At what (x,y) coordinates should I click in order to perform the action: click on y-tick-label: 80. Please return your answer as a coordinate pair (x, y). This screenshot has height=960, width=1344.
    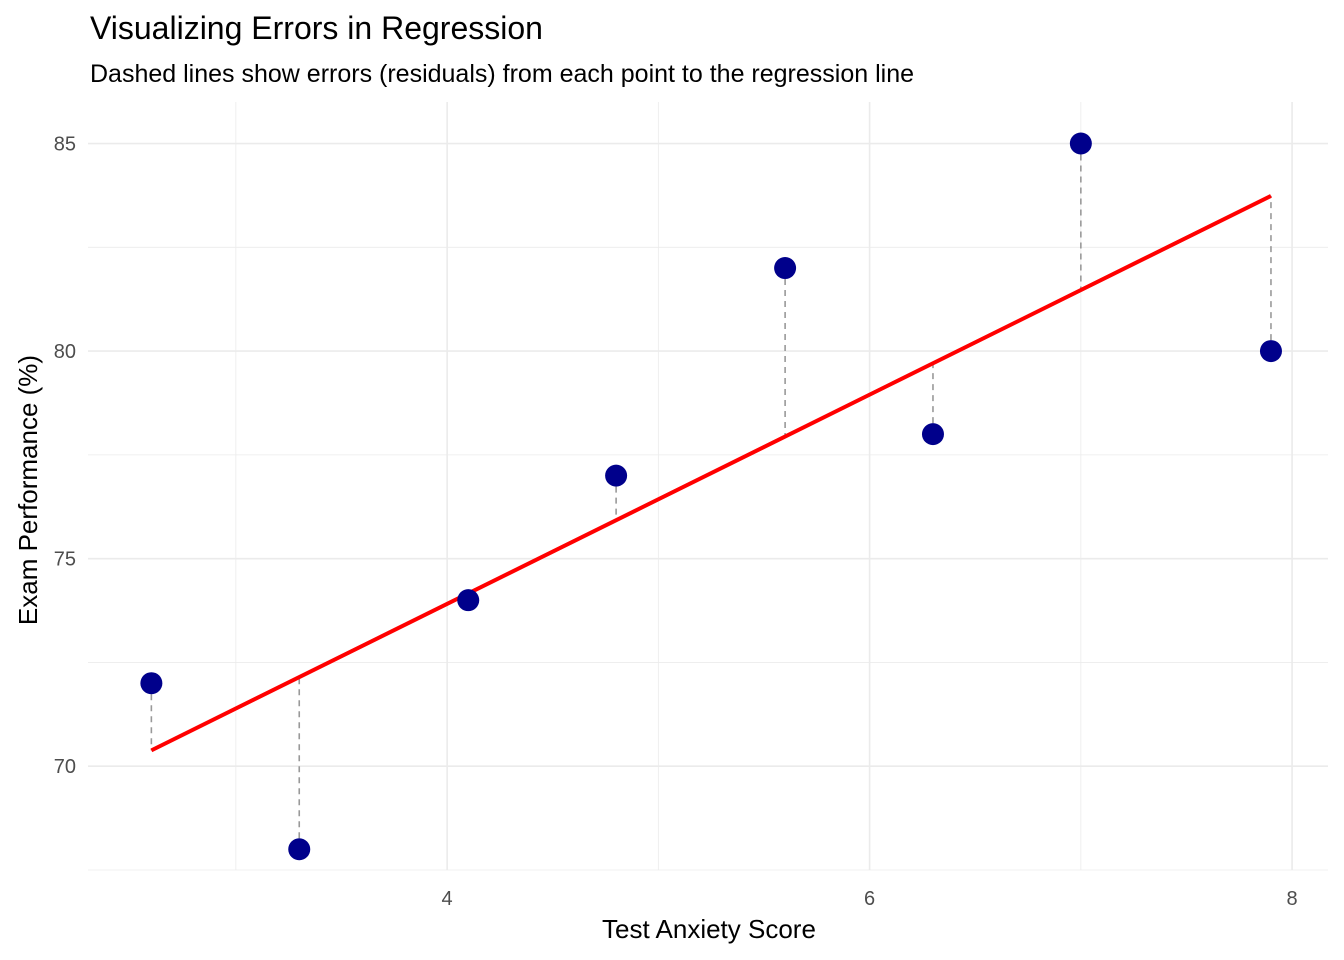
    Looking at the image, I should click on (65, 352).